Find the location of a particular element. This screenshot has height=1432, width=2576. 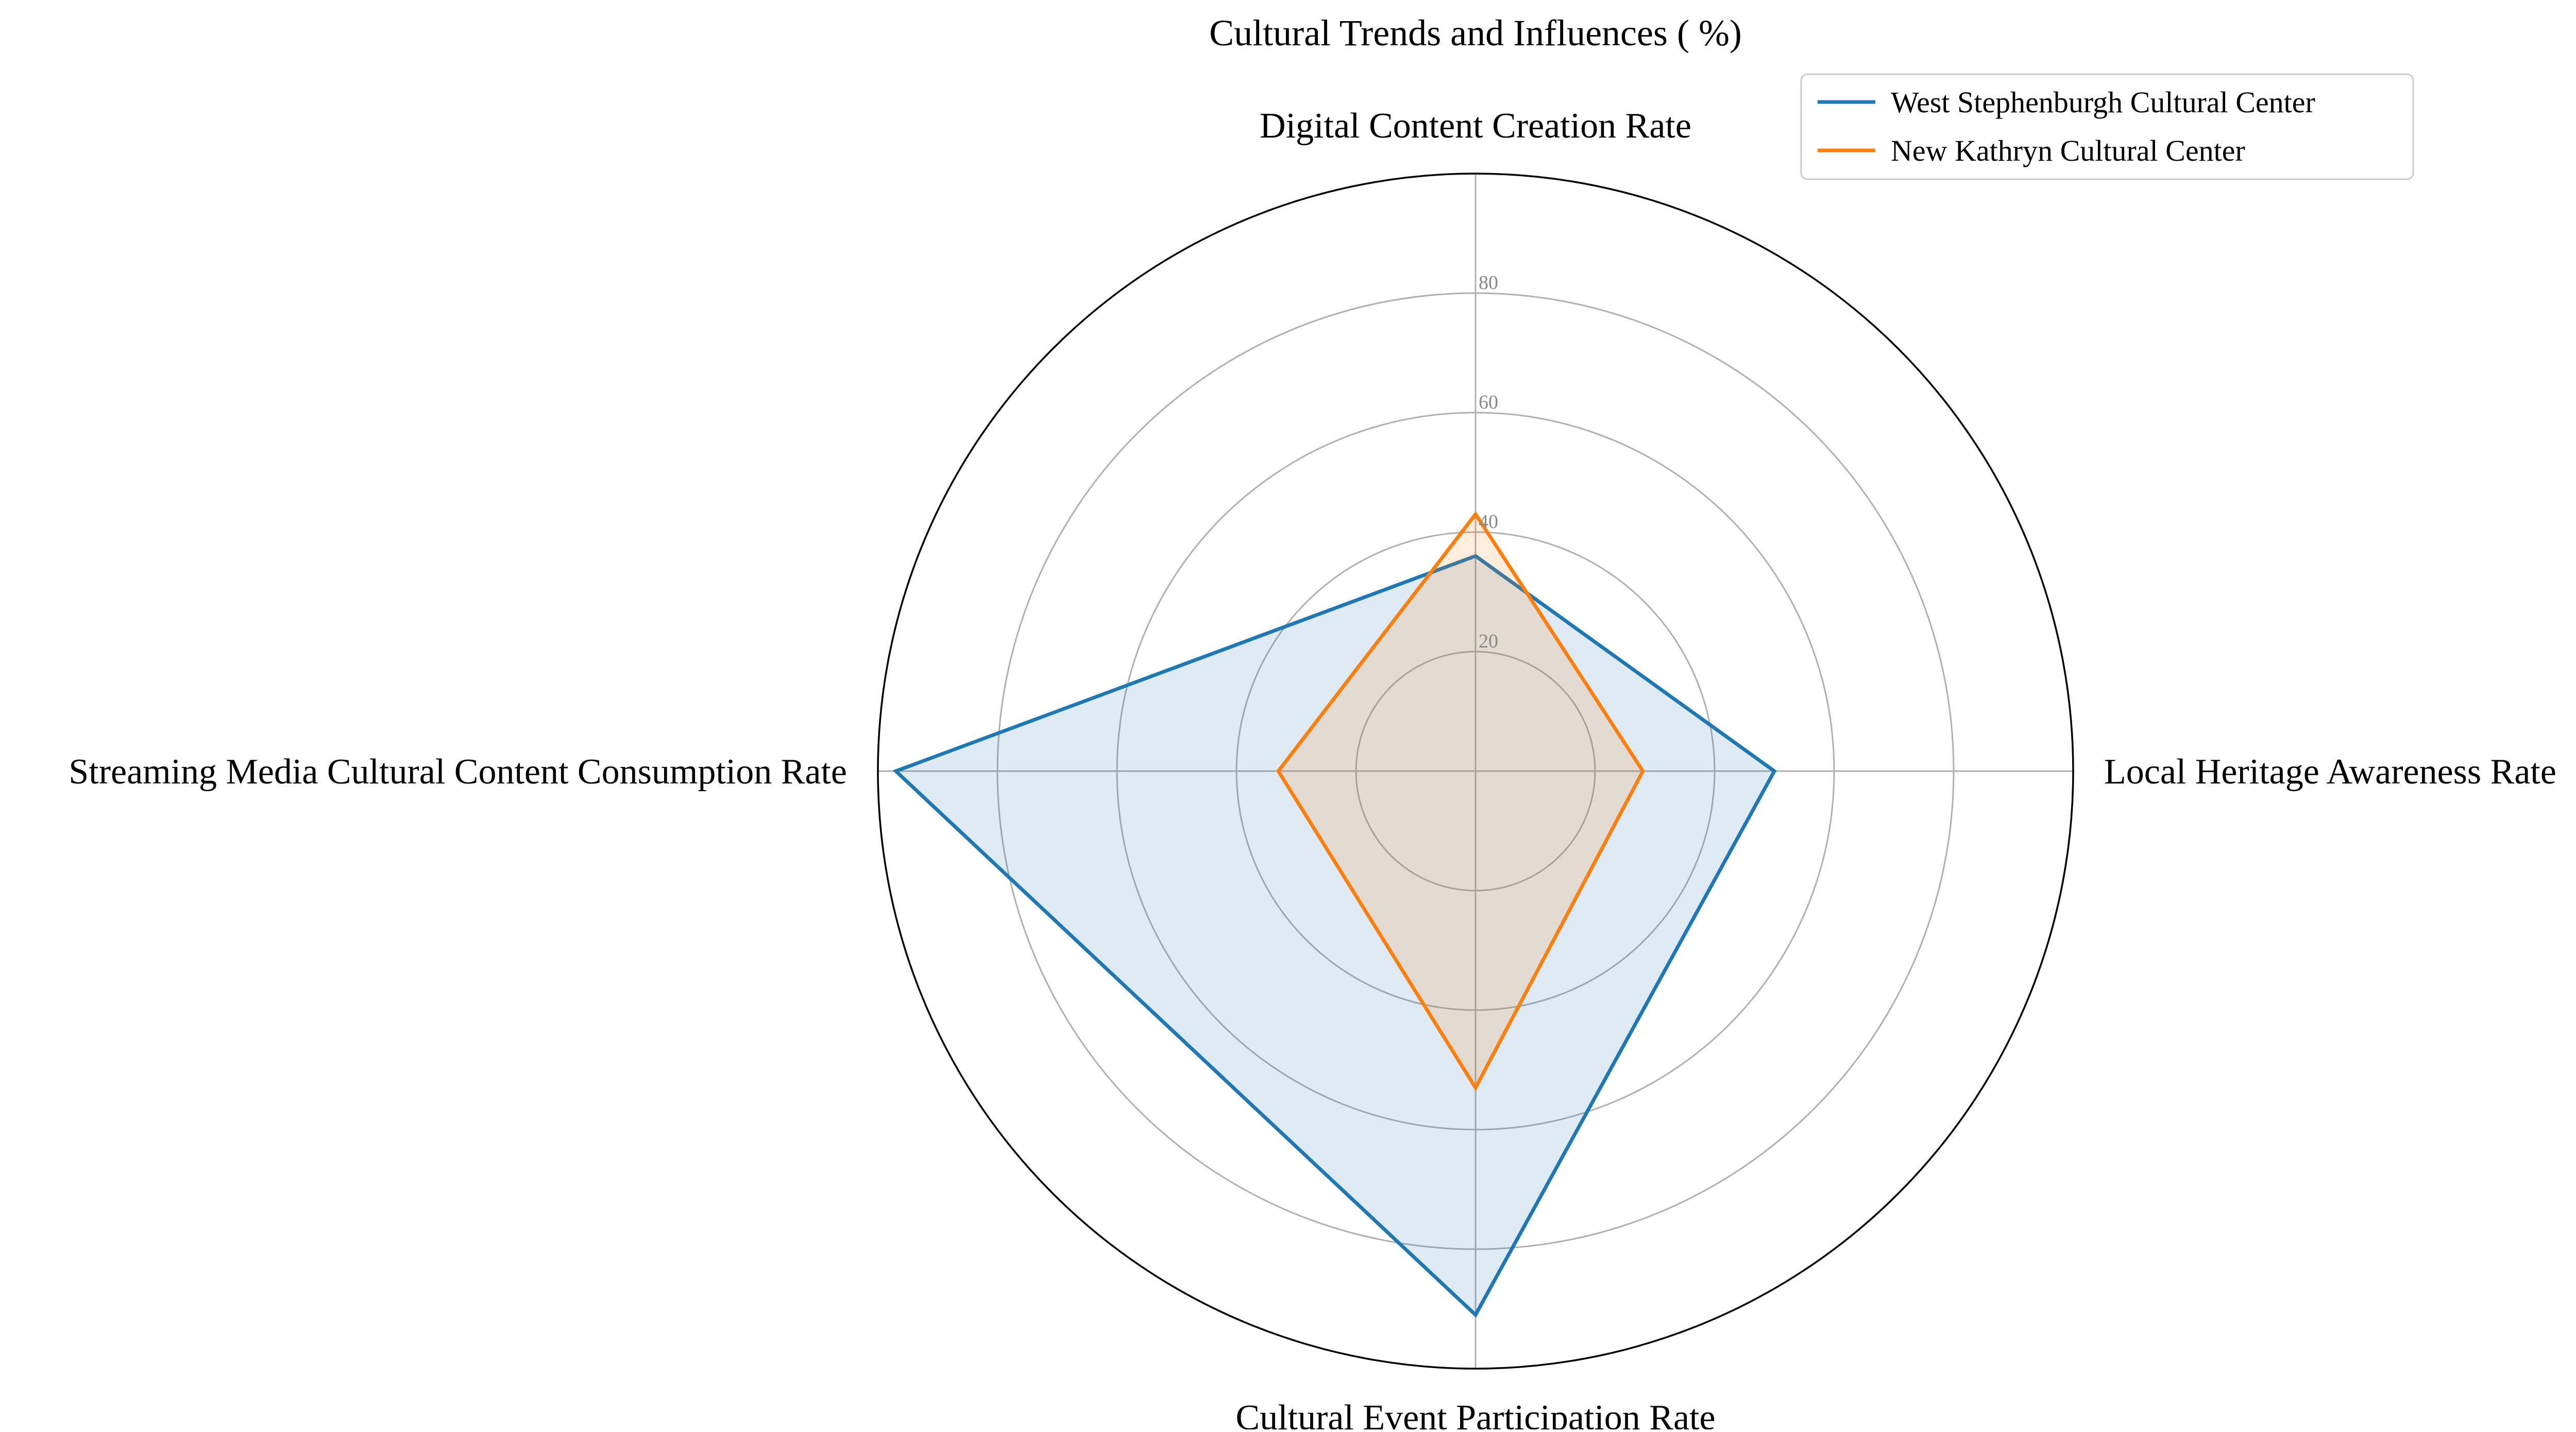

r-tick-label: 80 is located at coordinates (1489, 283).